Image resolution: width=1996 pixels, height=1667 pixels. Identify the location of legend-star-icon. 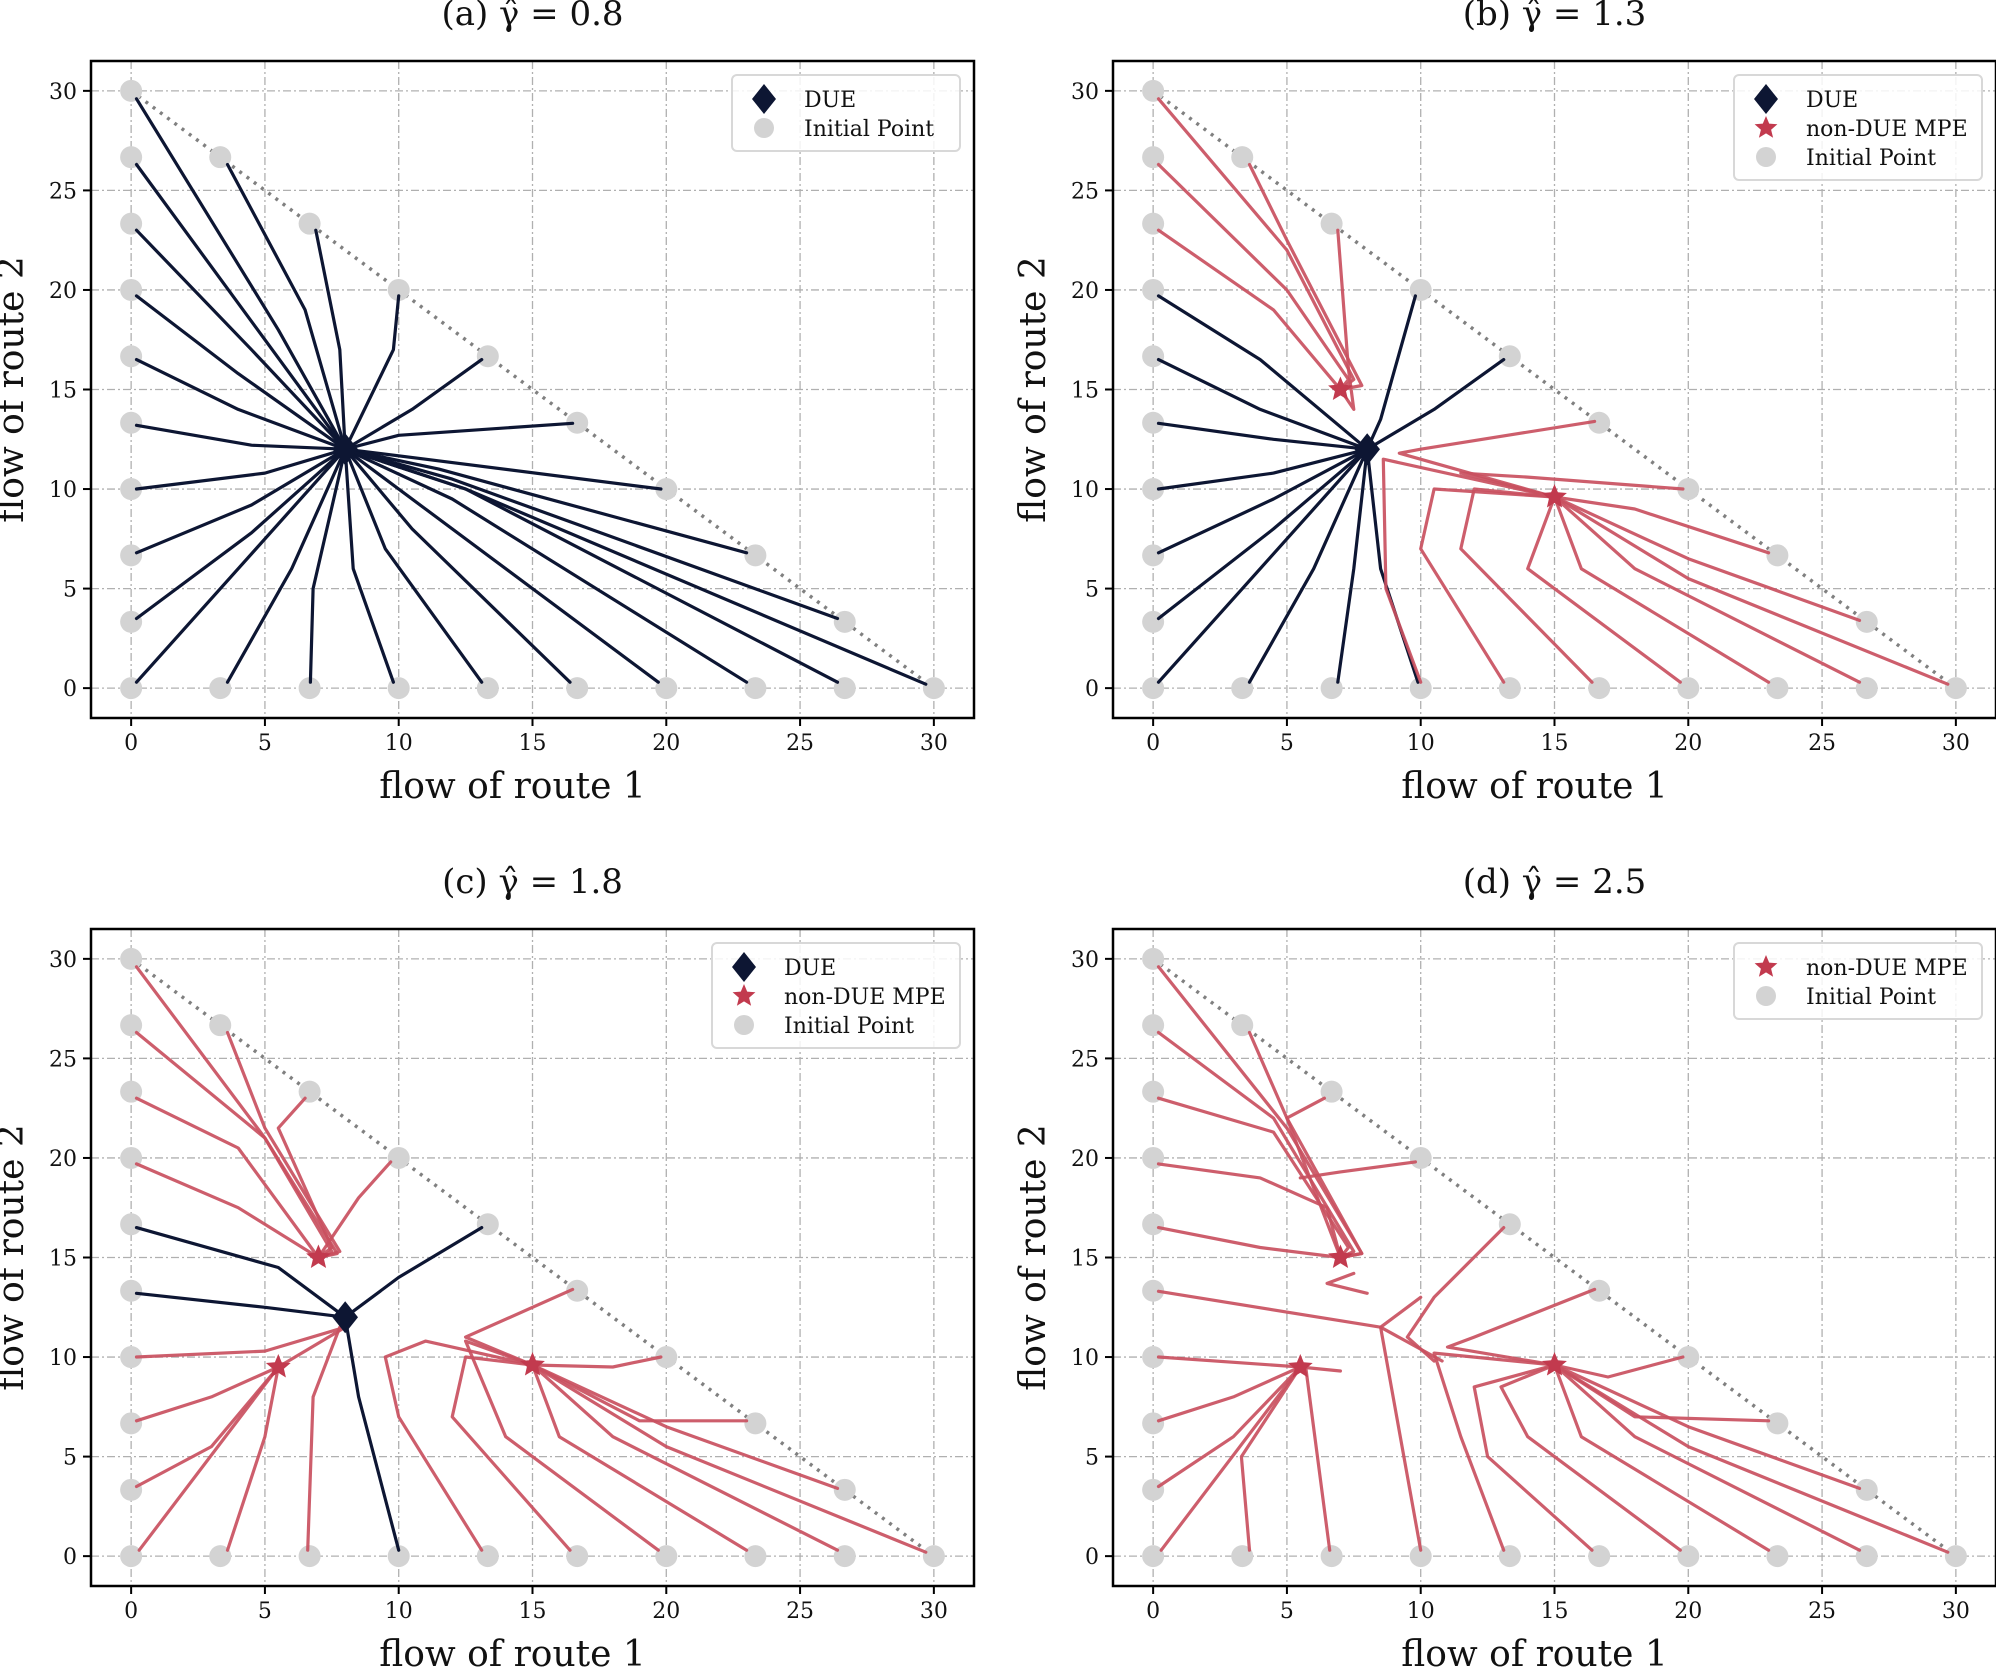
(1766, 127).